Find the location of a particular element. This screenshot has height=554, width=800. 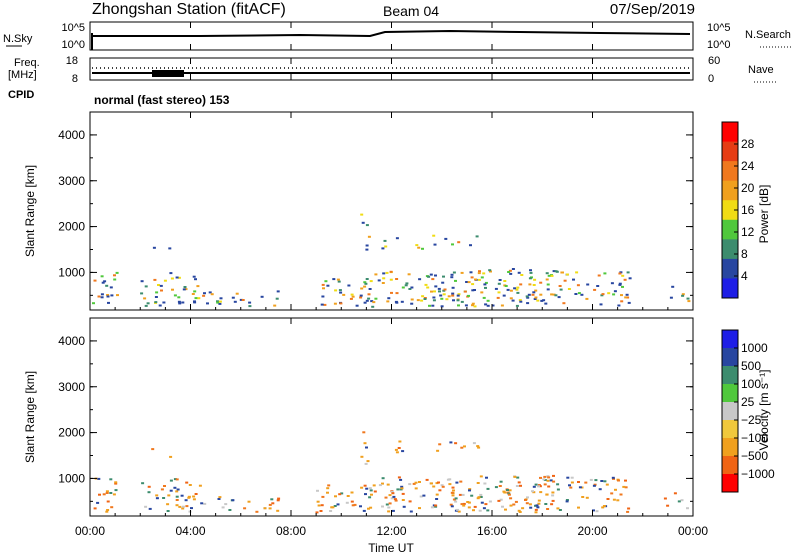

power-data is located at coordinates (391, 260).